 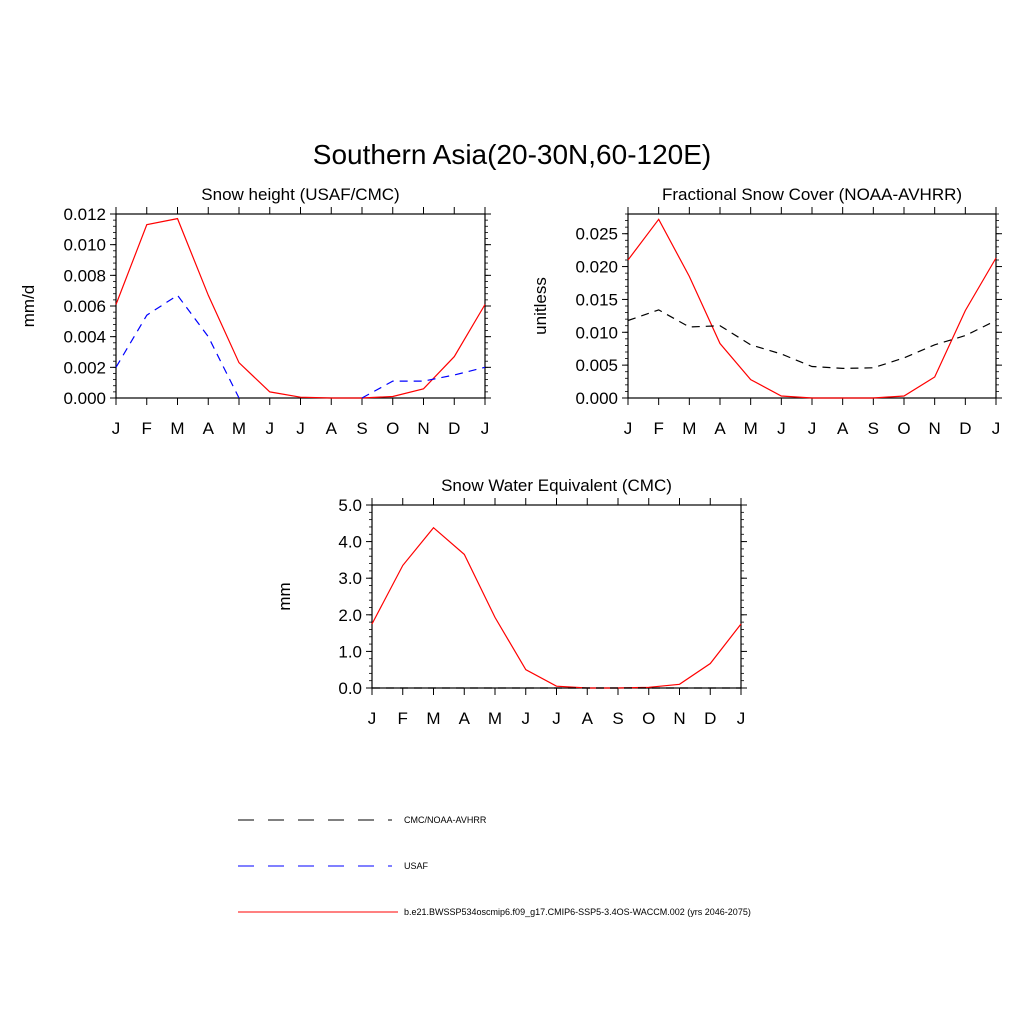 What do you see at coordinates (300, 194) in the screenshot?
I see `panel-title: Snow height (USAF/CMC)` at bounding box center [300, 194].